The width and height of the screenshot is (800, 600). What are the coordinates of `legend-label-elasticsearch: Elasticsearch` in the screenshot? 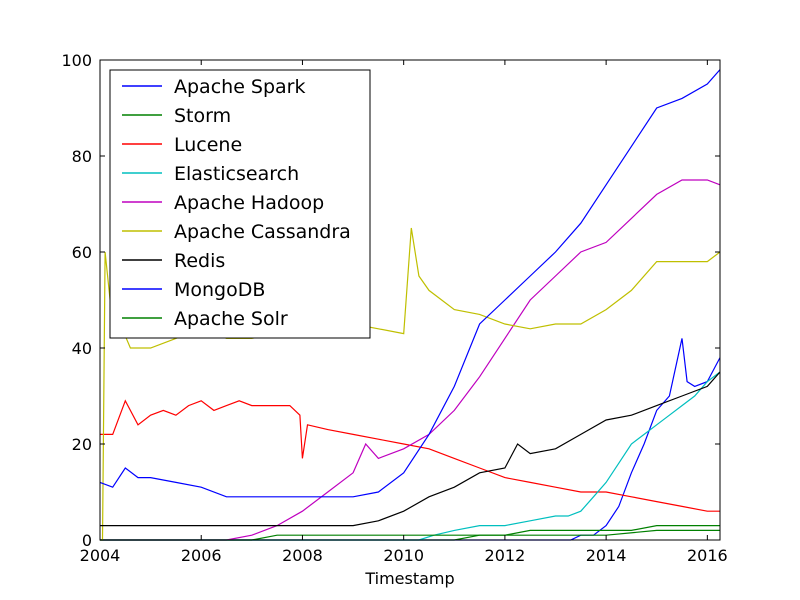 It's located at (236, 174).